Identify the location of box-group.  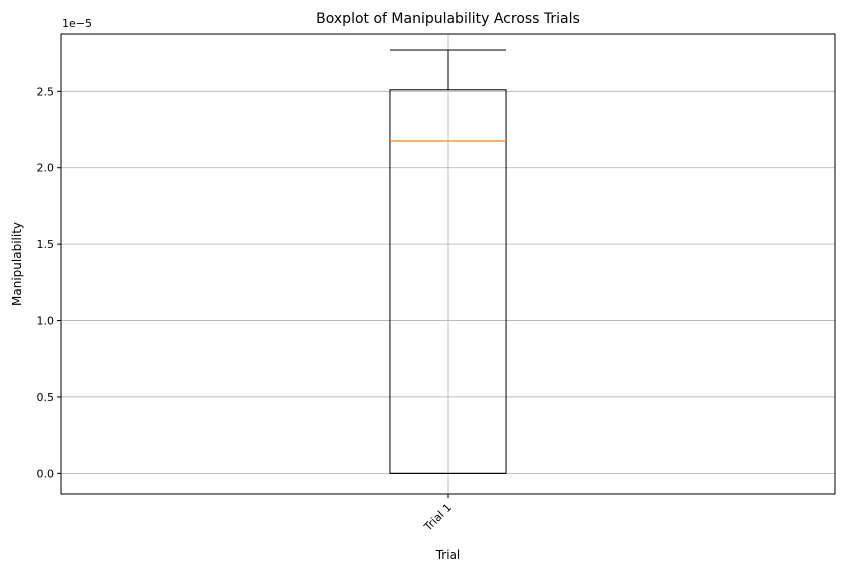
(448, 261).